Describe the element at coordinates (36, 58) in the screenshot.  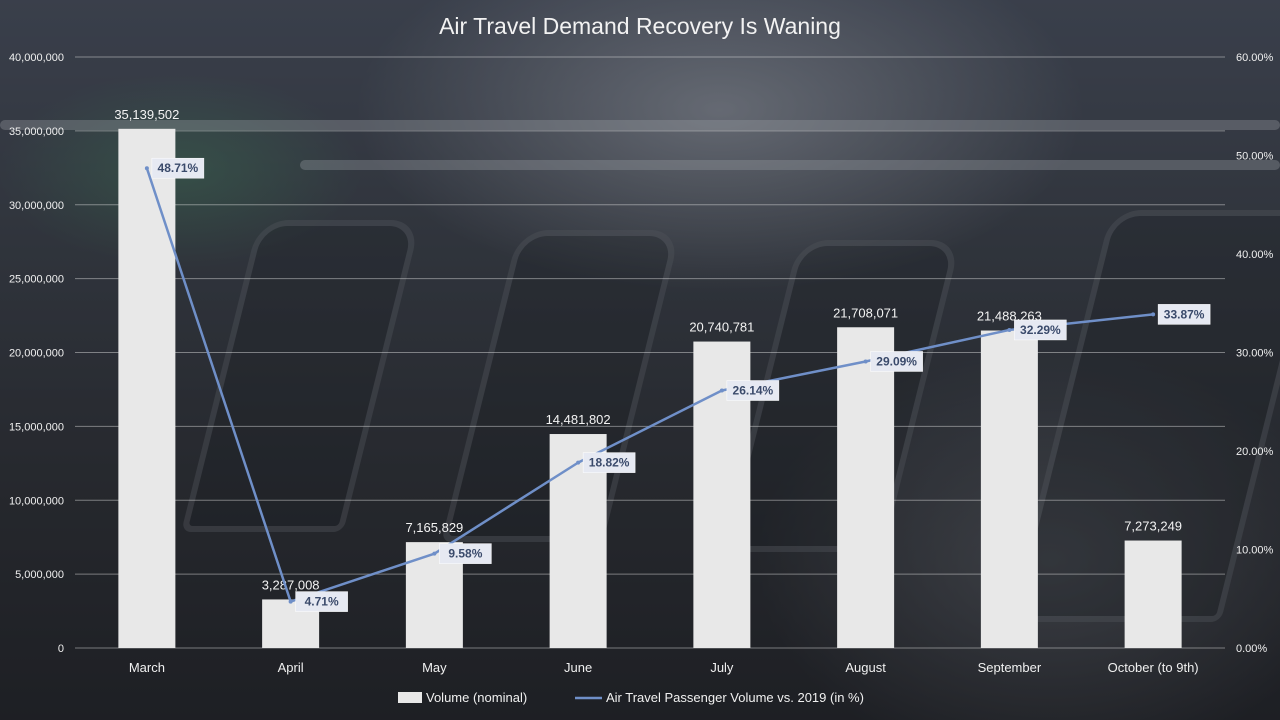
I see `left-tick-label: 40,000,000` at that location.